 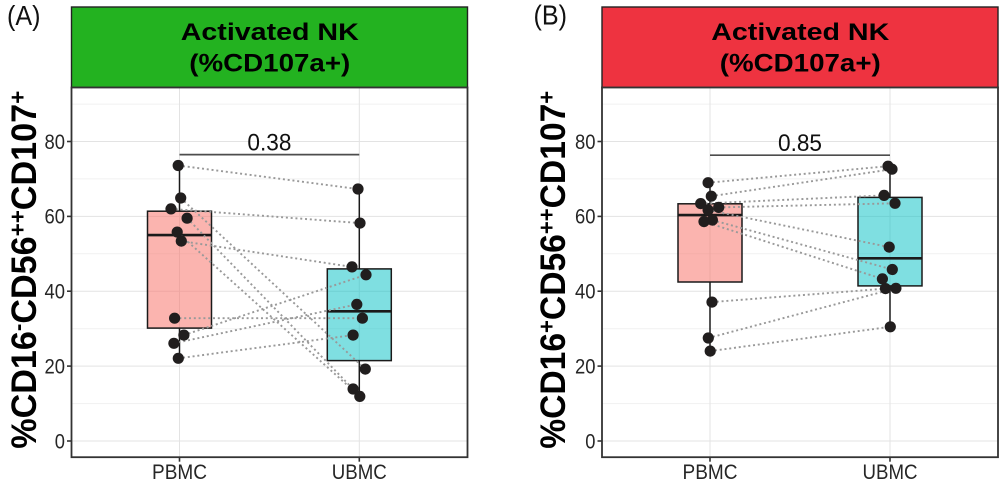 What do you see at coordinates (24, 15) in the screenshot?
I see `svg-text: (A)` at bounding box center [24, 15].